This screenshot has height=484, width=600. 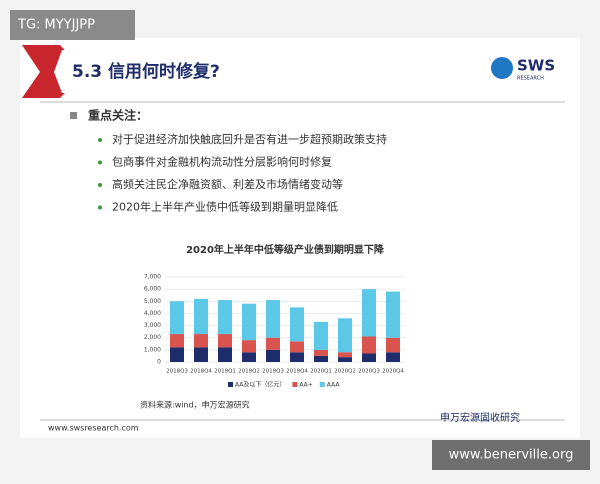 I want to click on legend-label: AA及以下（亿元）, so click(x=260, y=385).